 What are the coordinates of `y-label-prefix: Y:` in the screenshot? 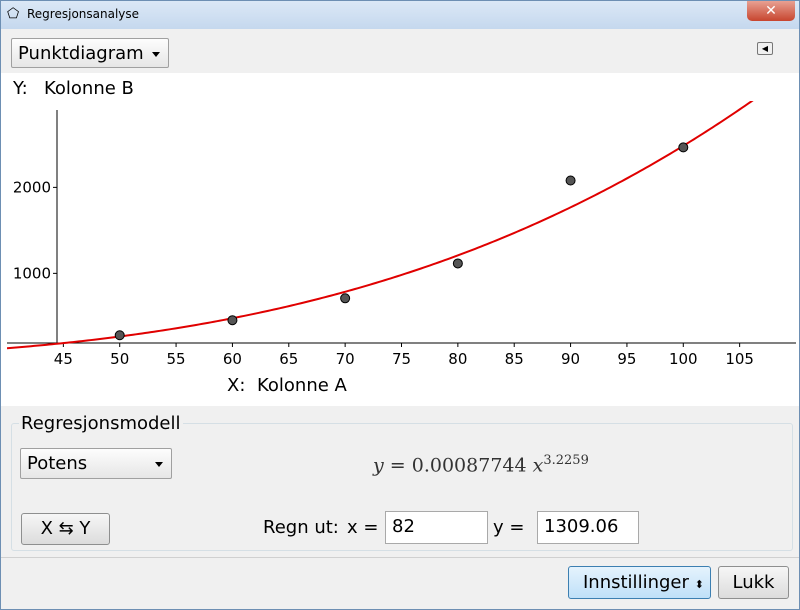 It's located at (20, 88).